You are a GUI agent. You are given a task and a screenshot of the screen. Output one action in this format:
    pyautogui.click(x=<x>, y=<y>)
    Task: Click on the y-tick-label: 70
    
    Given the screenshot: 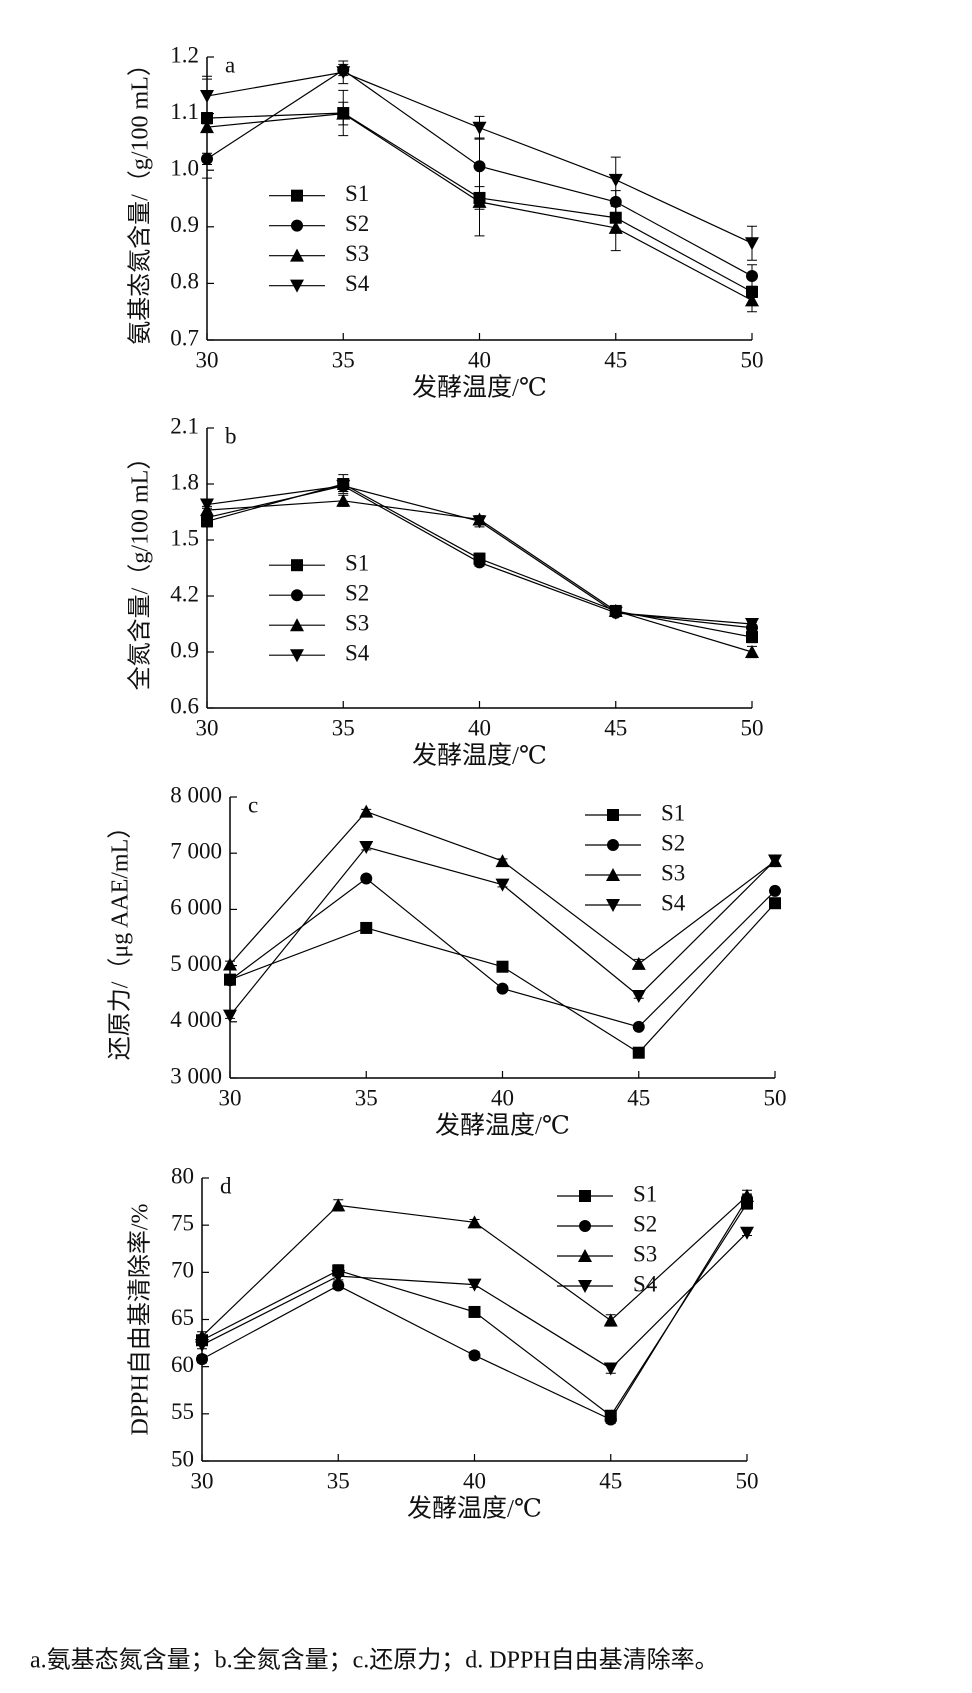 What is the action you would take?
    pyautogui.click(x=182, y=1270)
    